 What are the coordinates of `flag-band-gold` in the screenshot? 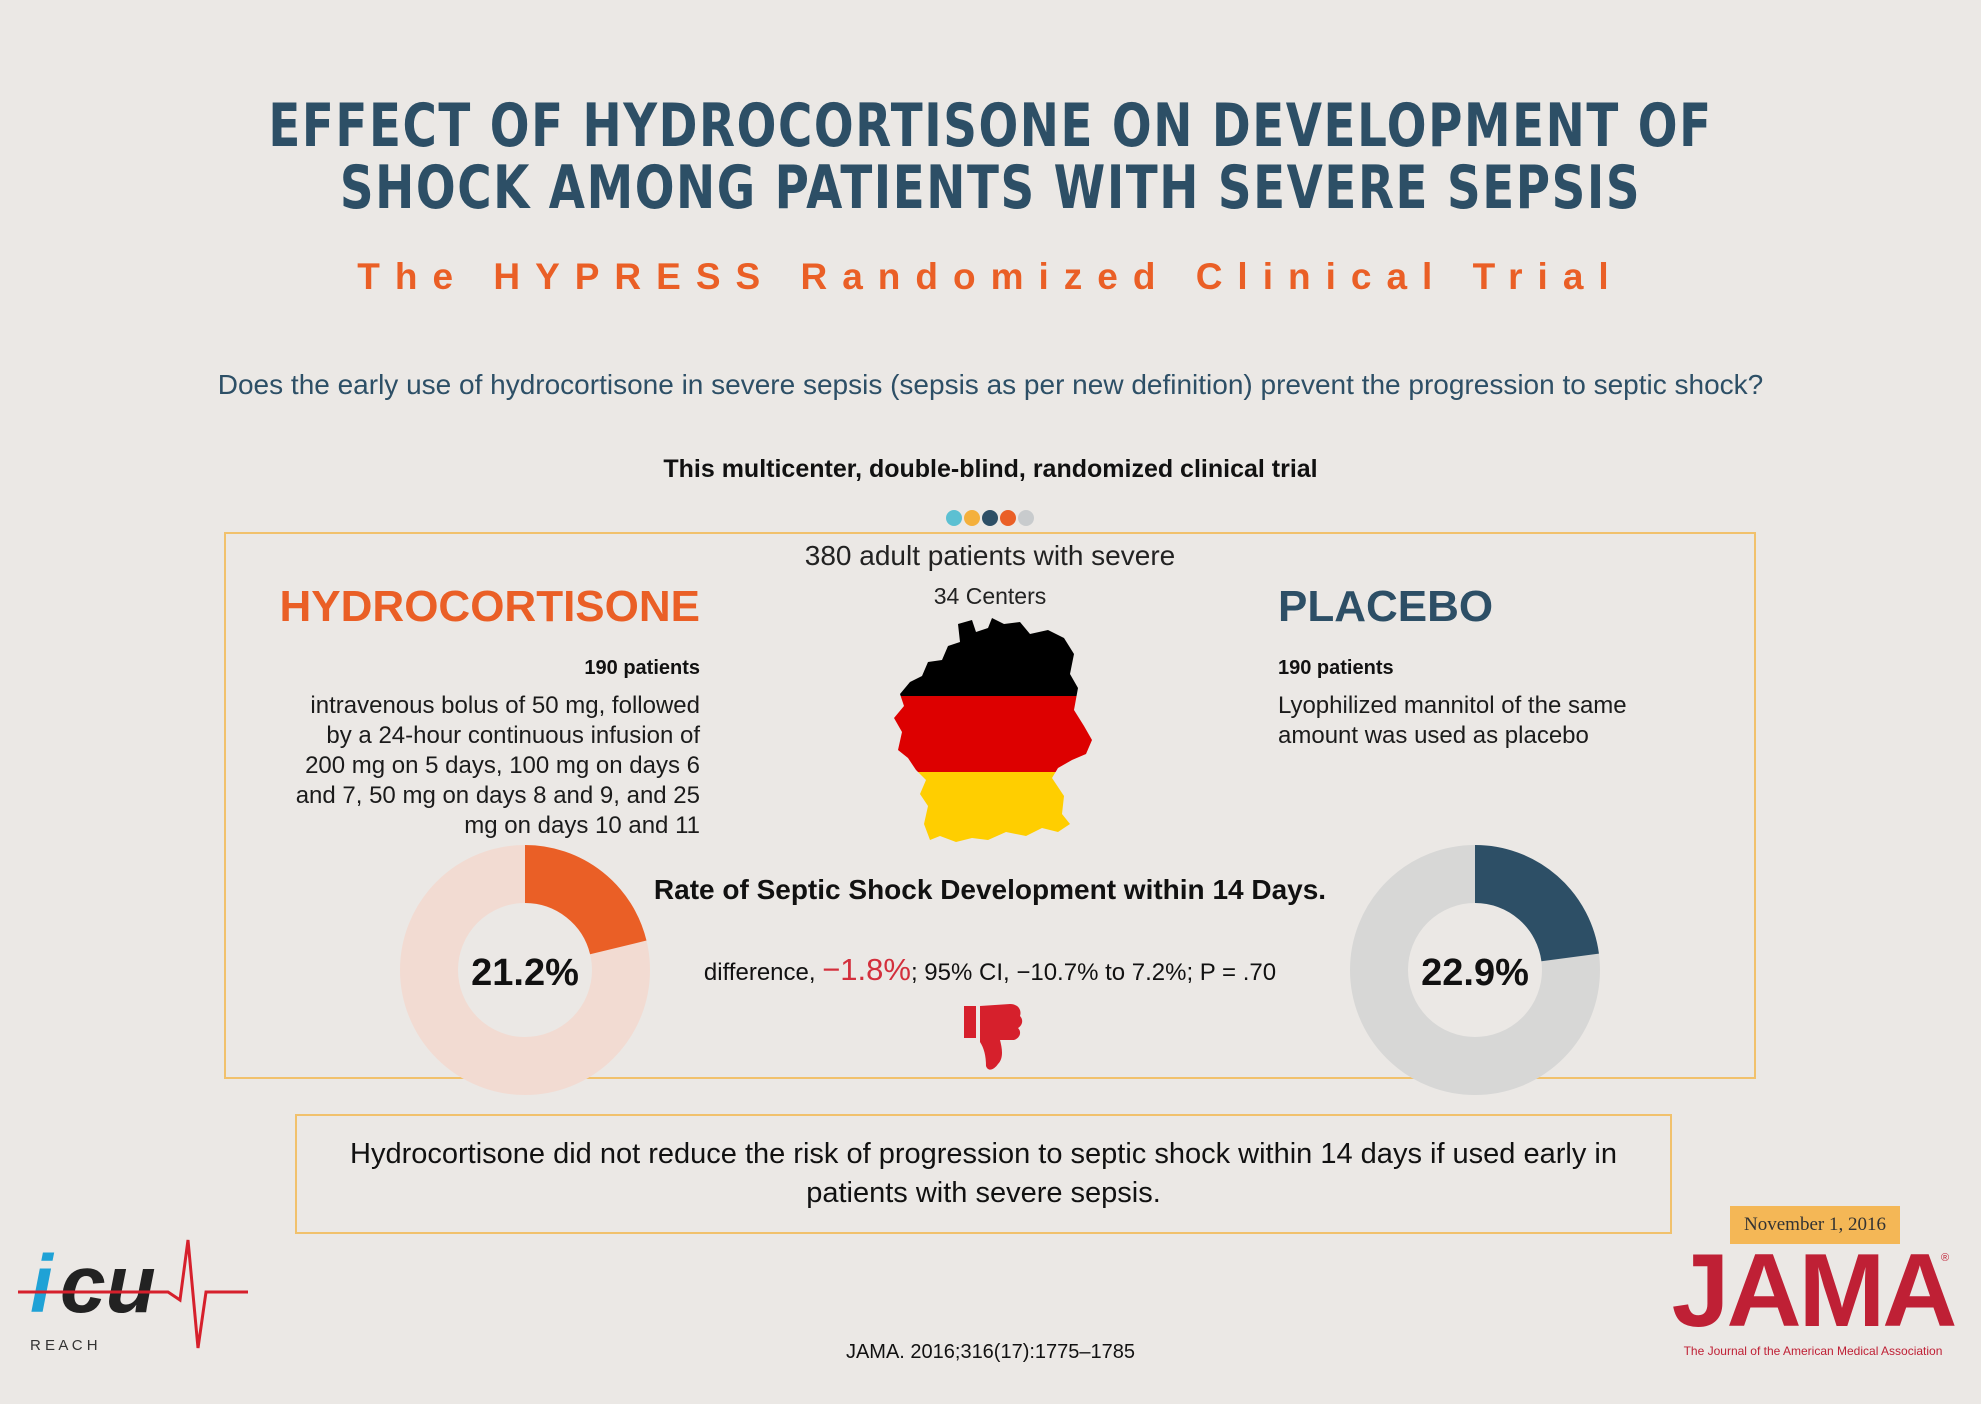 It's located at (993, 807).